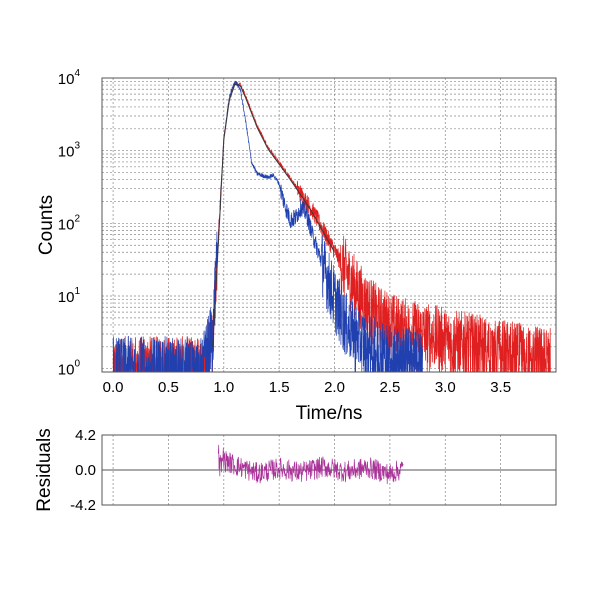 The width and height of the screenshot is (600, 600). I want to click on main-x-tick-labels: 0.0 0.5 1.0 1.5 2.0 2.5 3.0 3.5, so click(307, 387).